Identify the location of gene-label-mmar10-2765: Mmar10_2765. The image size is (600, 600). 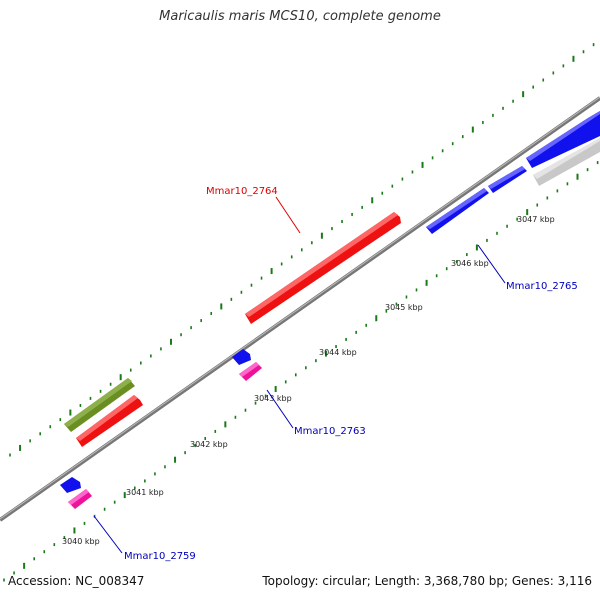
(542, 286).